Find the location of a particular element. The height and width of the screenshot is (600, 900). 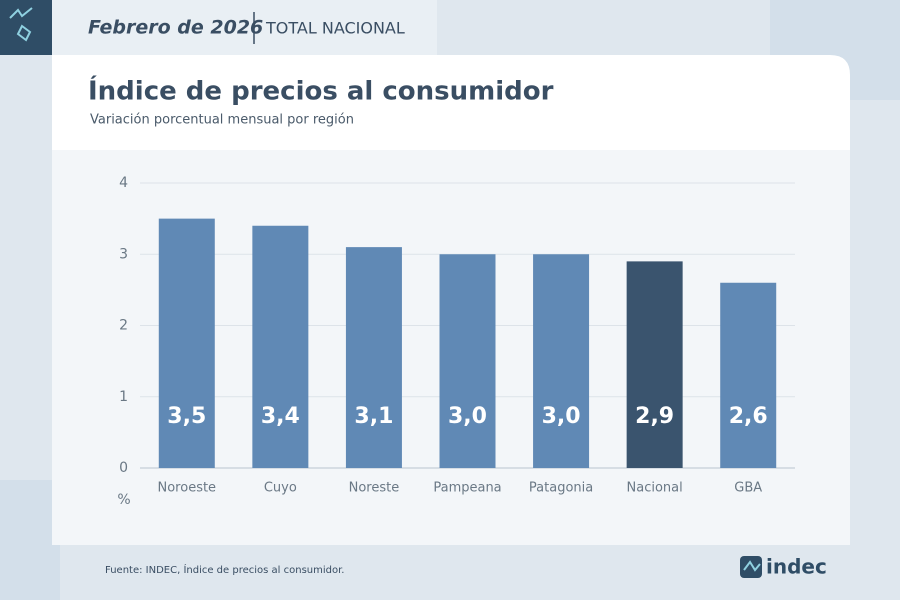

y-unit: % is located at coordinates (123, 500).